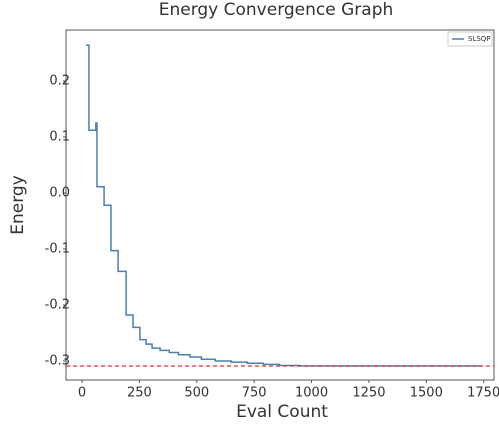 This screenshot has height=427, width=499. I want to click on chart-title: Energy Convergence Graph, so click(276, 10).